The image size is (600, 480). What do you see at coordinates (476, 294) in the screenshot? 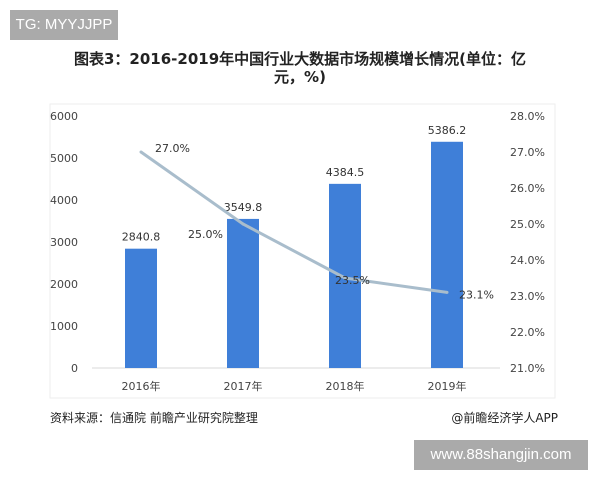
I see `line-value-label: 23.1%` at bounding box center [476, 294].